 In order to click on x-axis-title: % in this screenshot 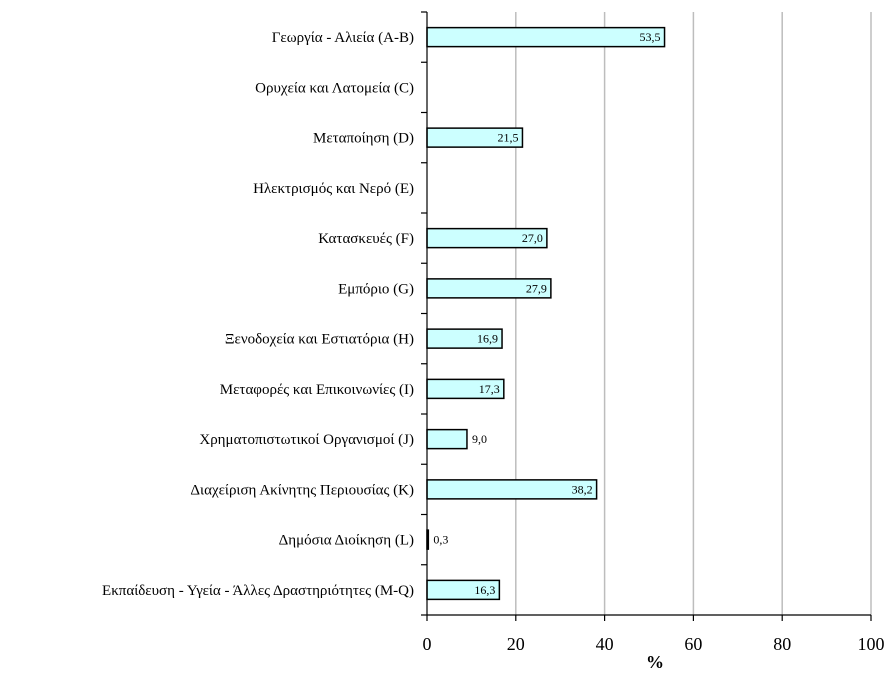, I will do `click(655, 662)`.